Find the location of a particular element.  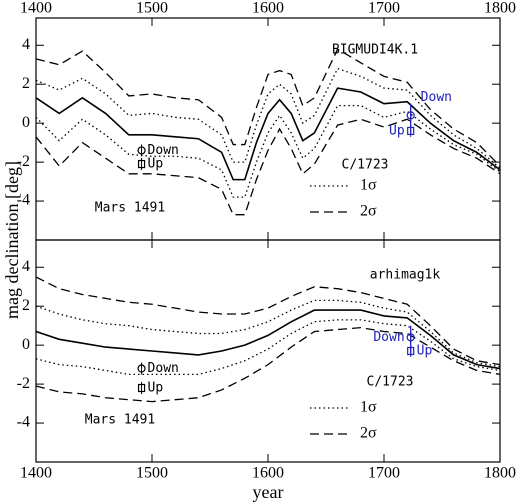

annotation: arhimag1k is located at coordinates (405, 275).